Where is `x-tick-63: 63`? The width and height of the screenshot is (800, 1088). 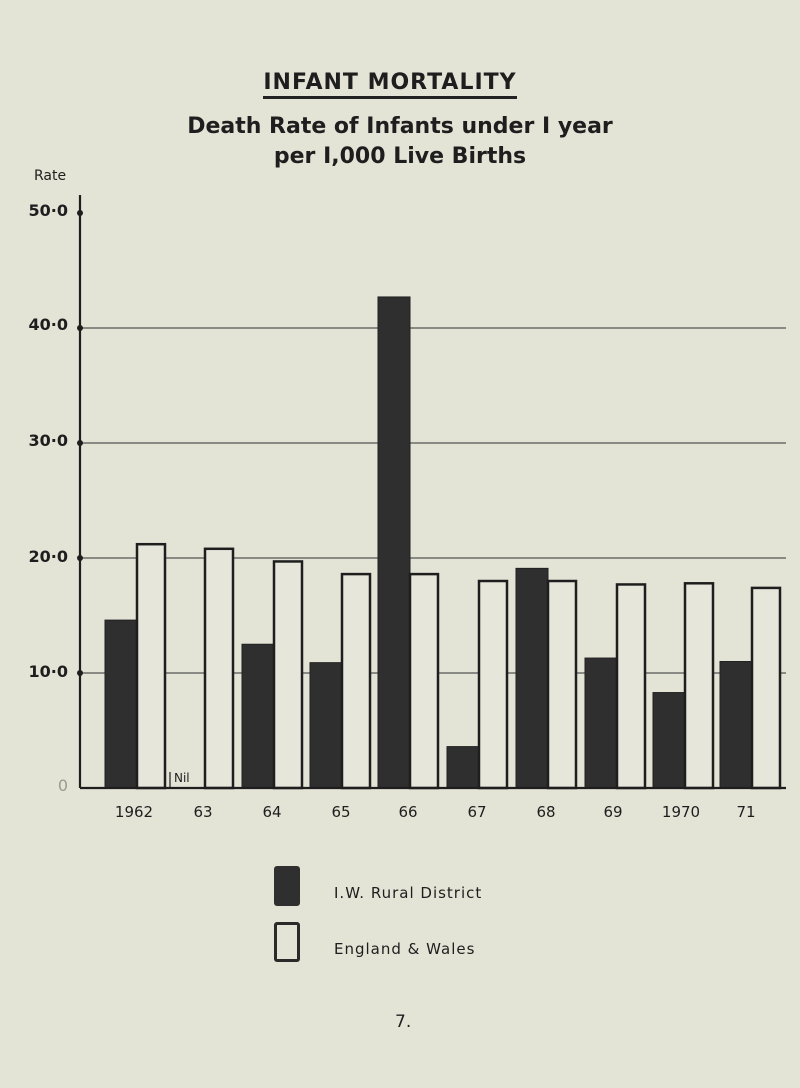 x-tick-63: 63 is located at coordinates (203, 812).